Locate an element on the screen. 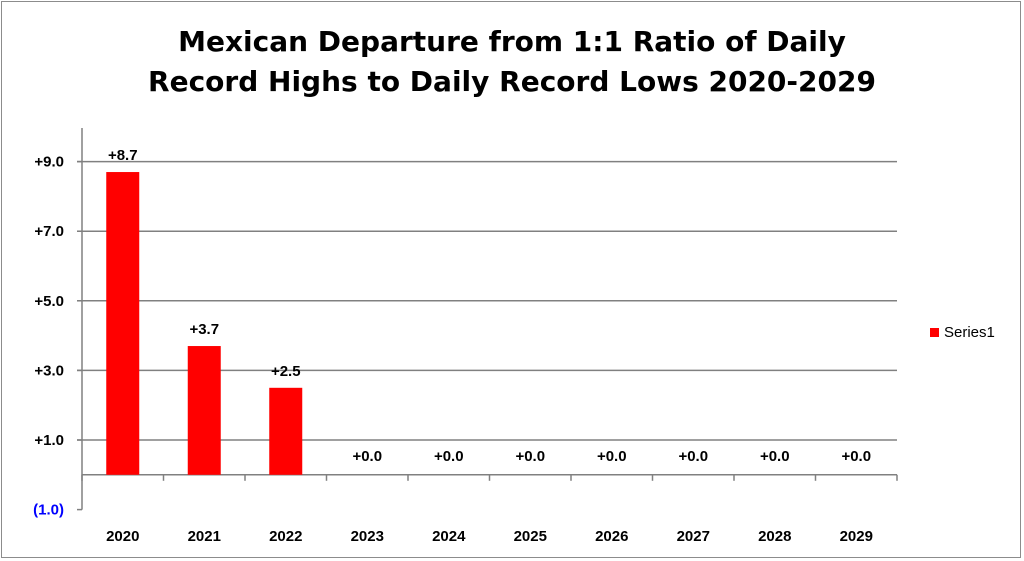 The width and height of the screenshot is (1024, 561). x-tick-label: 2022 is located at coordinates (285, 536).